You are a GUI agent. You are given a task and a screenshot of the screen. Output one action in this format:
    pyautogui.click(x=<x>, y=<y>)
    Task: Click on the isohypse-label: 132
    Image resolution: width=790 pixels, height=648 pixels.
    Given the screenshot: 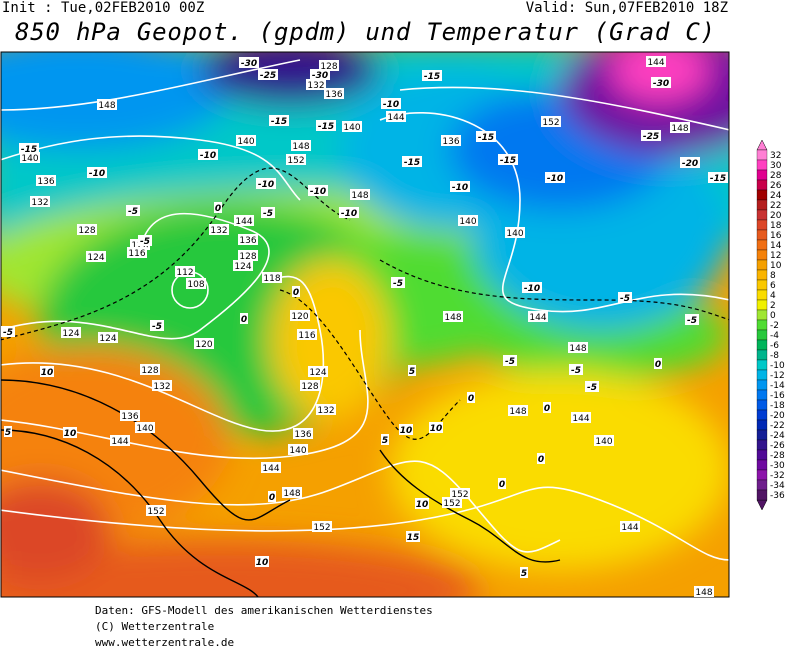 What is the action you would take?
    pyautogui.click(x=325, y=411)
    